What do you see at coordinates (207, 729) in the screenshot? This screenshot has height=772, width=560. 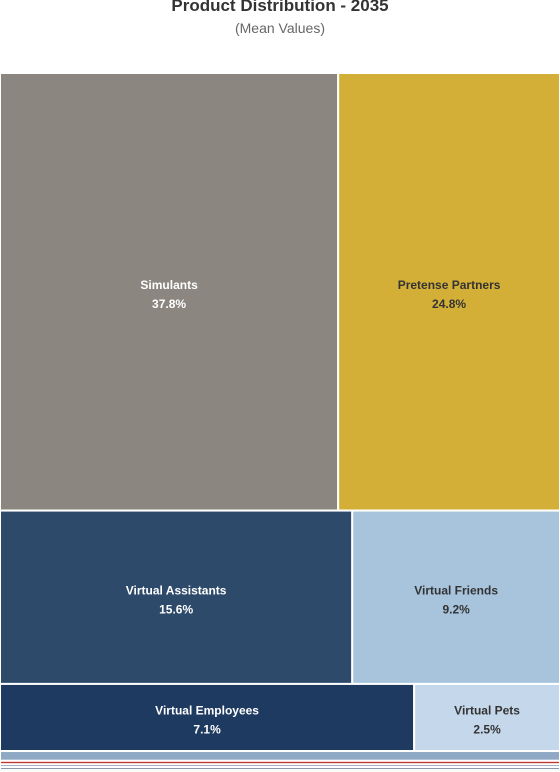 I see `tile-value-virtual-employees: 7.1%` at bounding box center [207, 729].